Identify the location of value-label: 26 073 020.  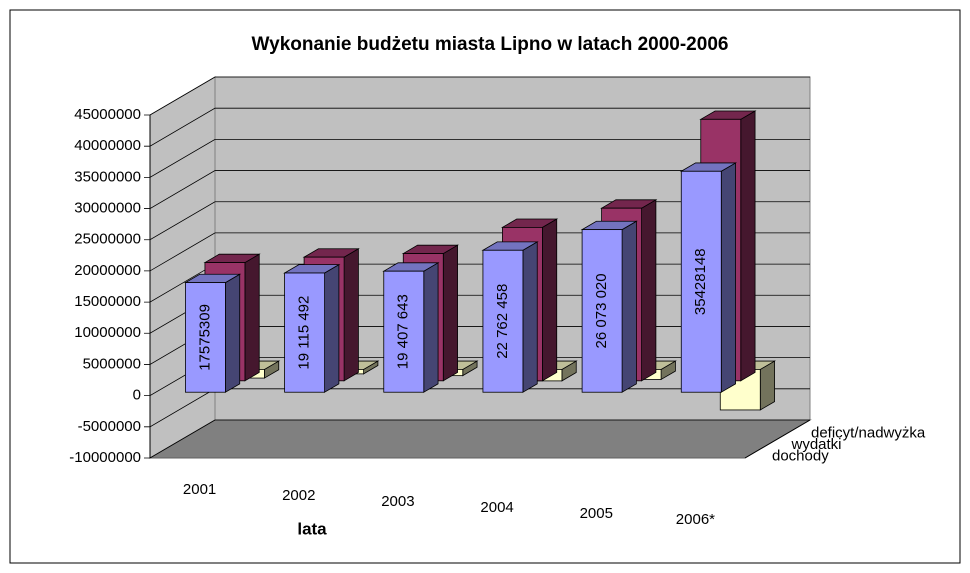
(601, 310).